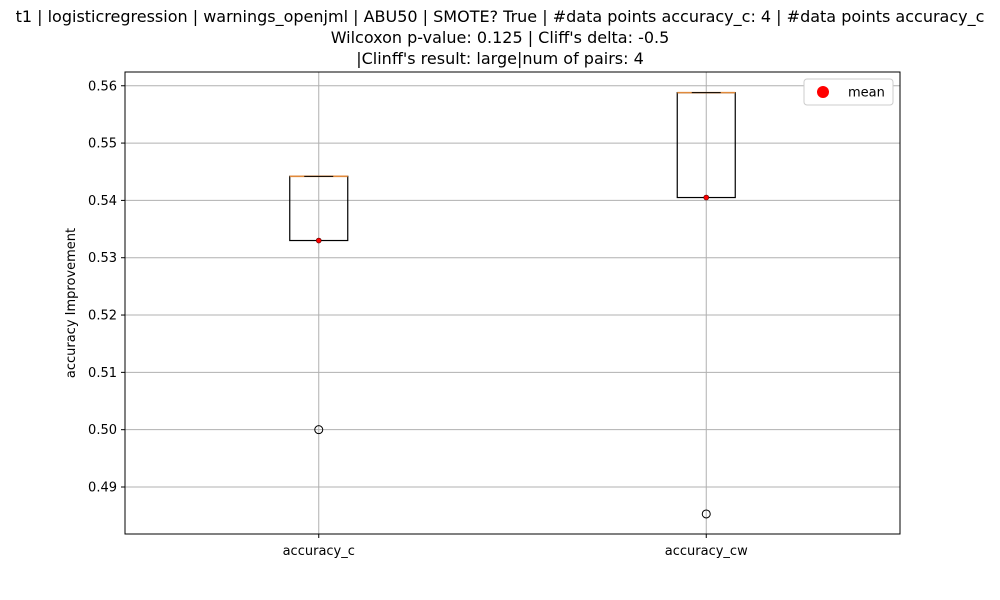 The image size is (1000, 600). What do you see at coordinates (102, 144) in the screenshot?
I see `y-tick-label: 0.55` at bounding box center [102, 144].